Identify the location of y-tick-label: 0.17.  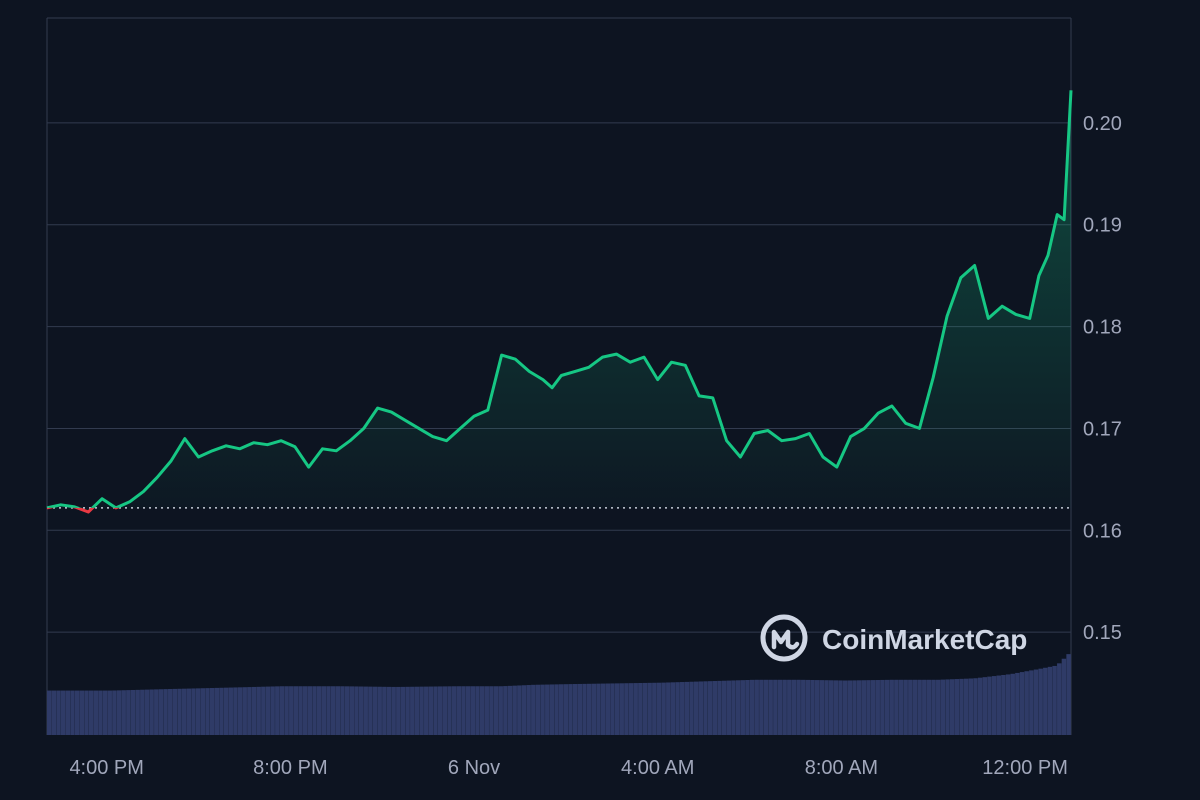
(1102, 429).